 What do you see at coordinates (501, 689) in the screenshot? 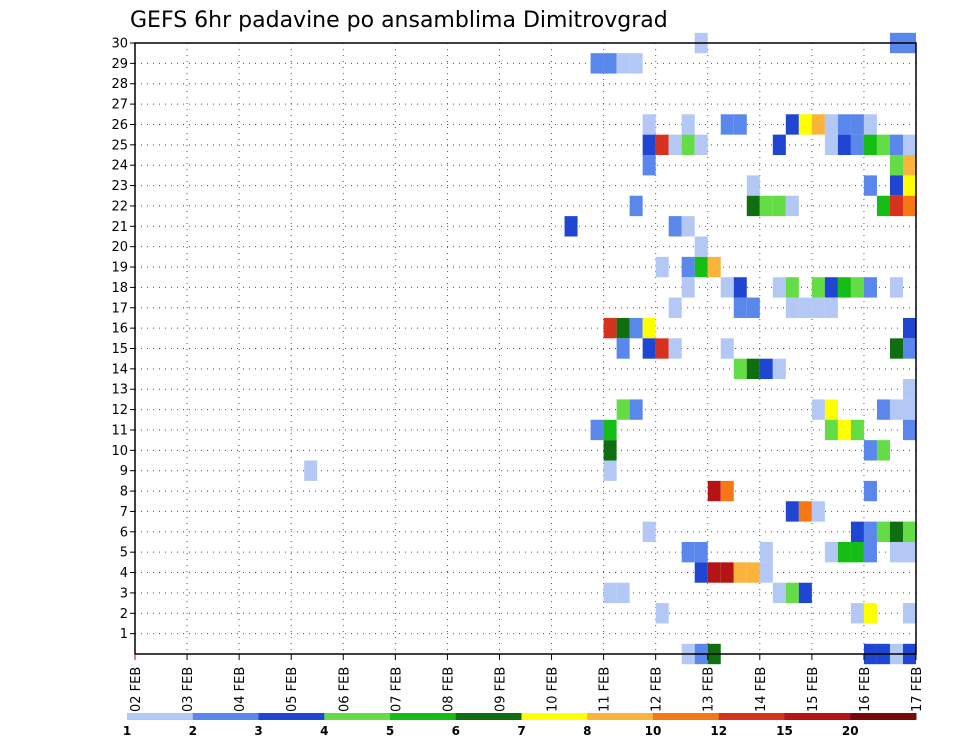
I see `x-tick-label: 09 FEB` at bounding box center [501, 689].